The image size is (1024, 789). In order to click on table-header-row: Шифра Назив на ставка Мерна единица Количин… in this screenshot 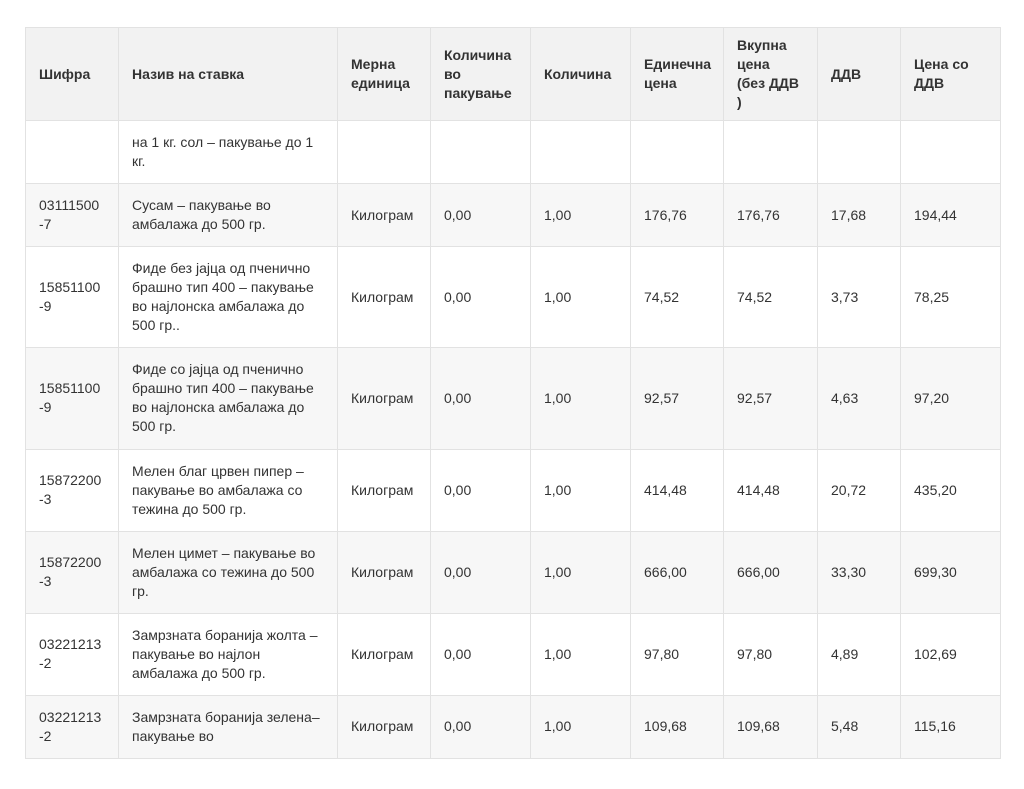, I will do `click(513, 74)`.